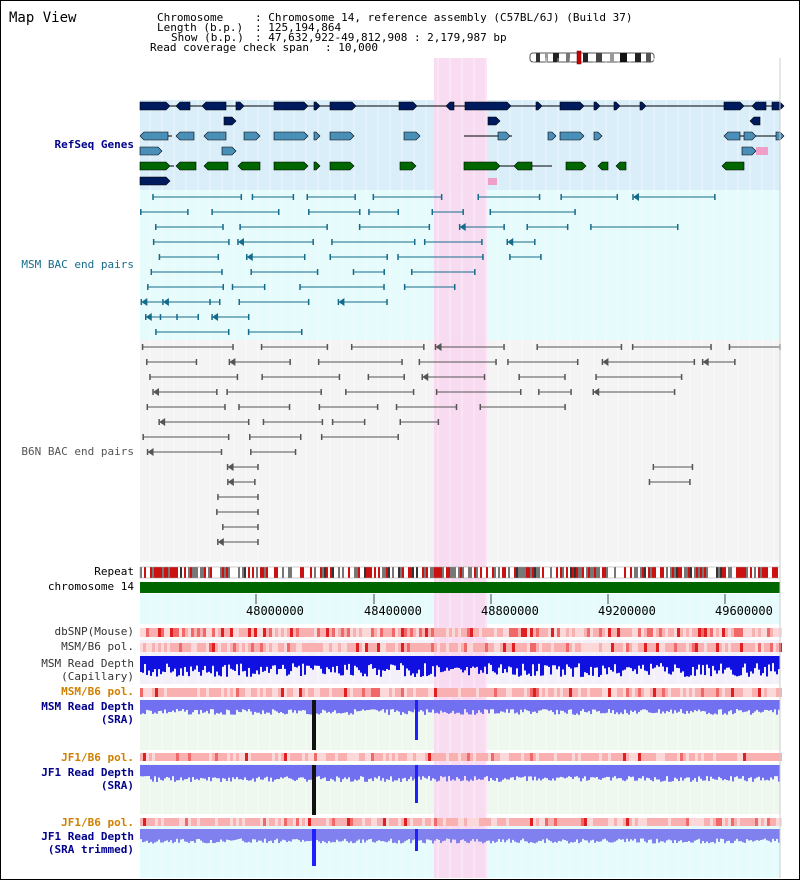  I want to click on track-label-msm-read-depth-capillary-1: MSM Read Depth, so click(87, 663).